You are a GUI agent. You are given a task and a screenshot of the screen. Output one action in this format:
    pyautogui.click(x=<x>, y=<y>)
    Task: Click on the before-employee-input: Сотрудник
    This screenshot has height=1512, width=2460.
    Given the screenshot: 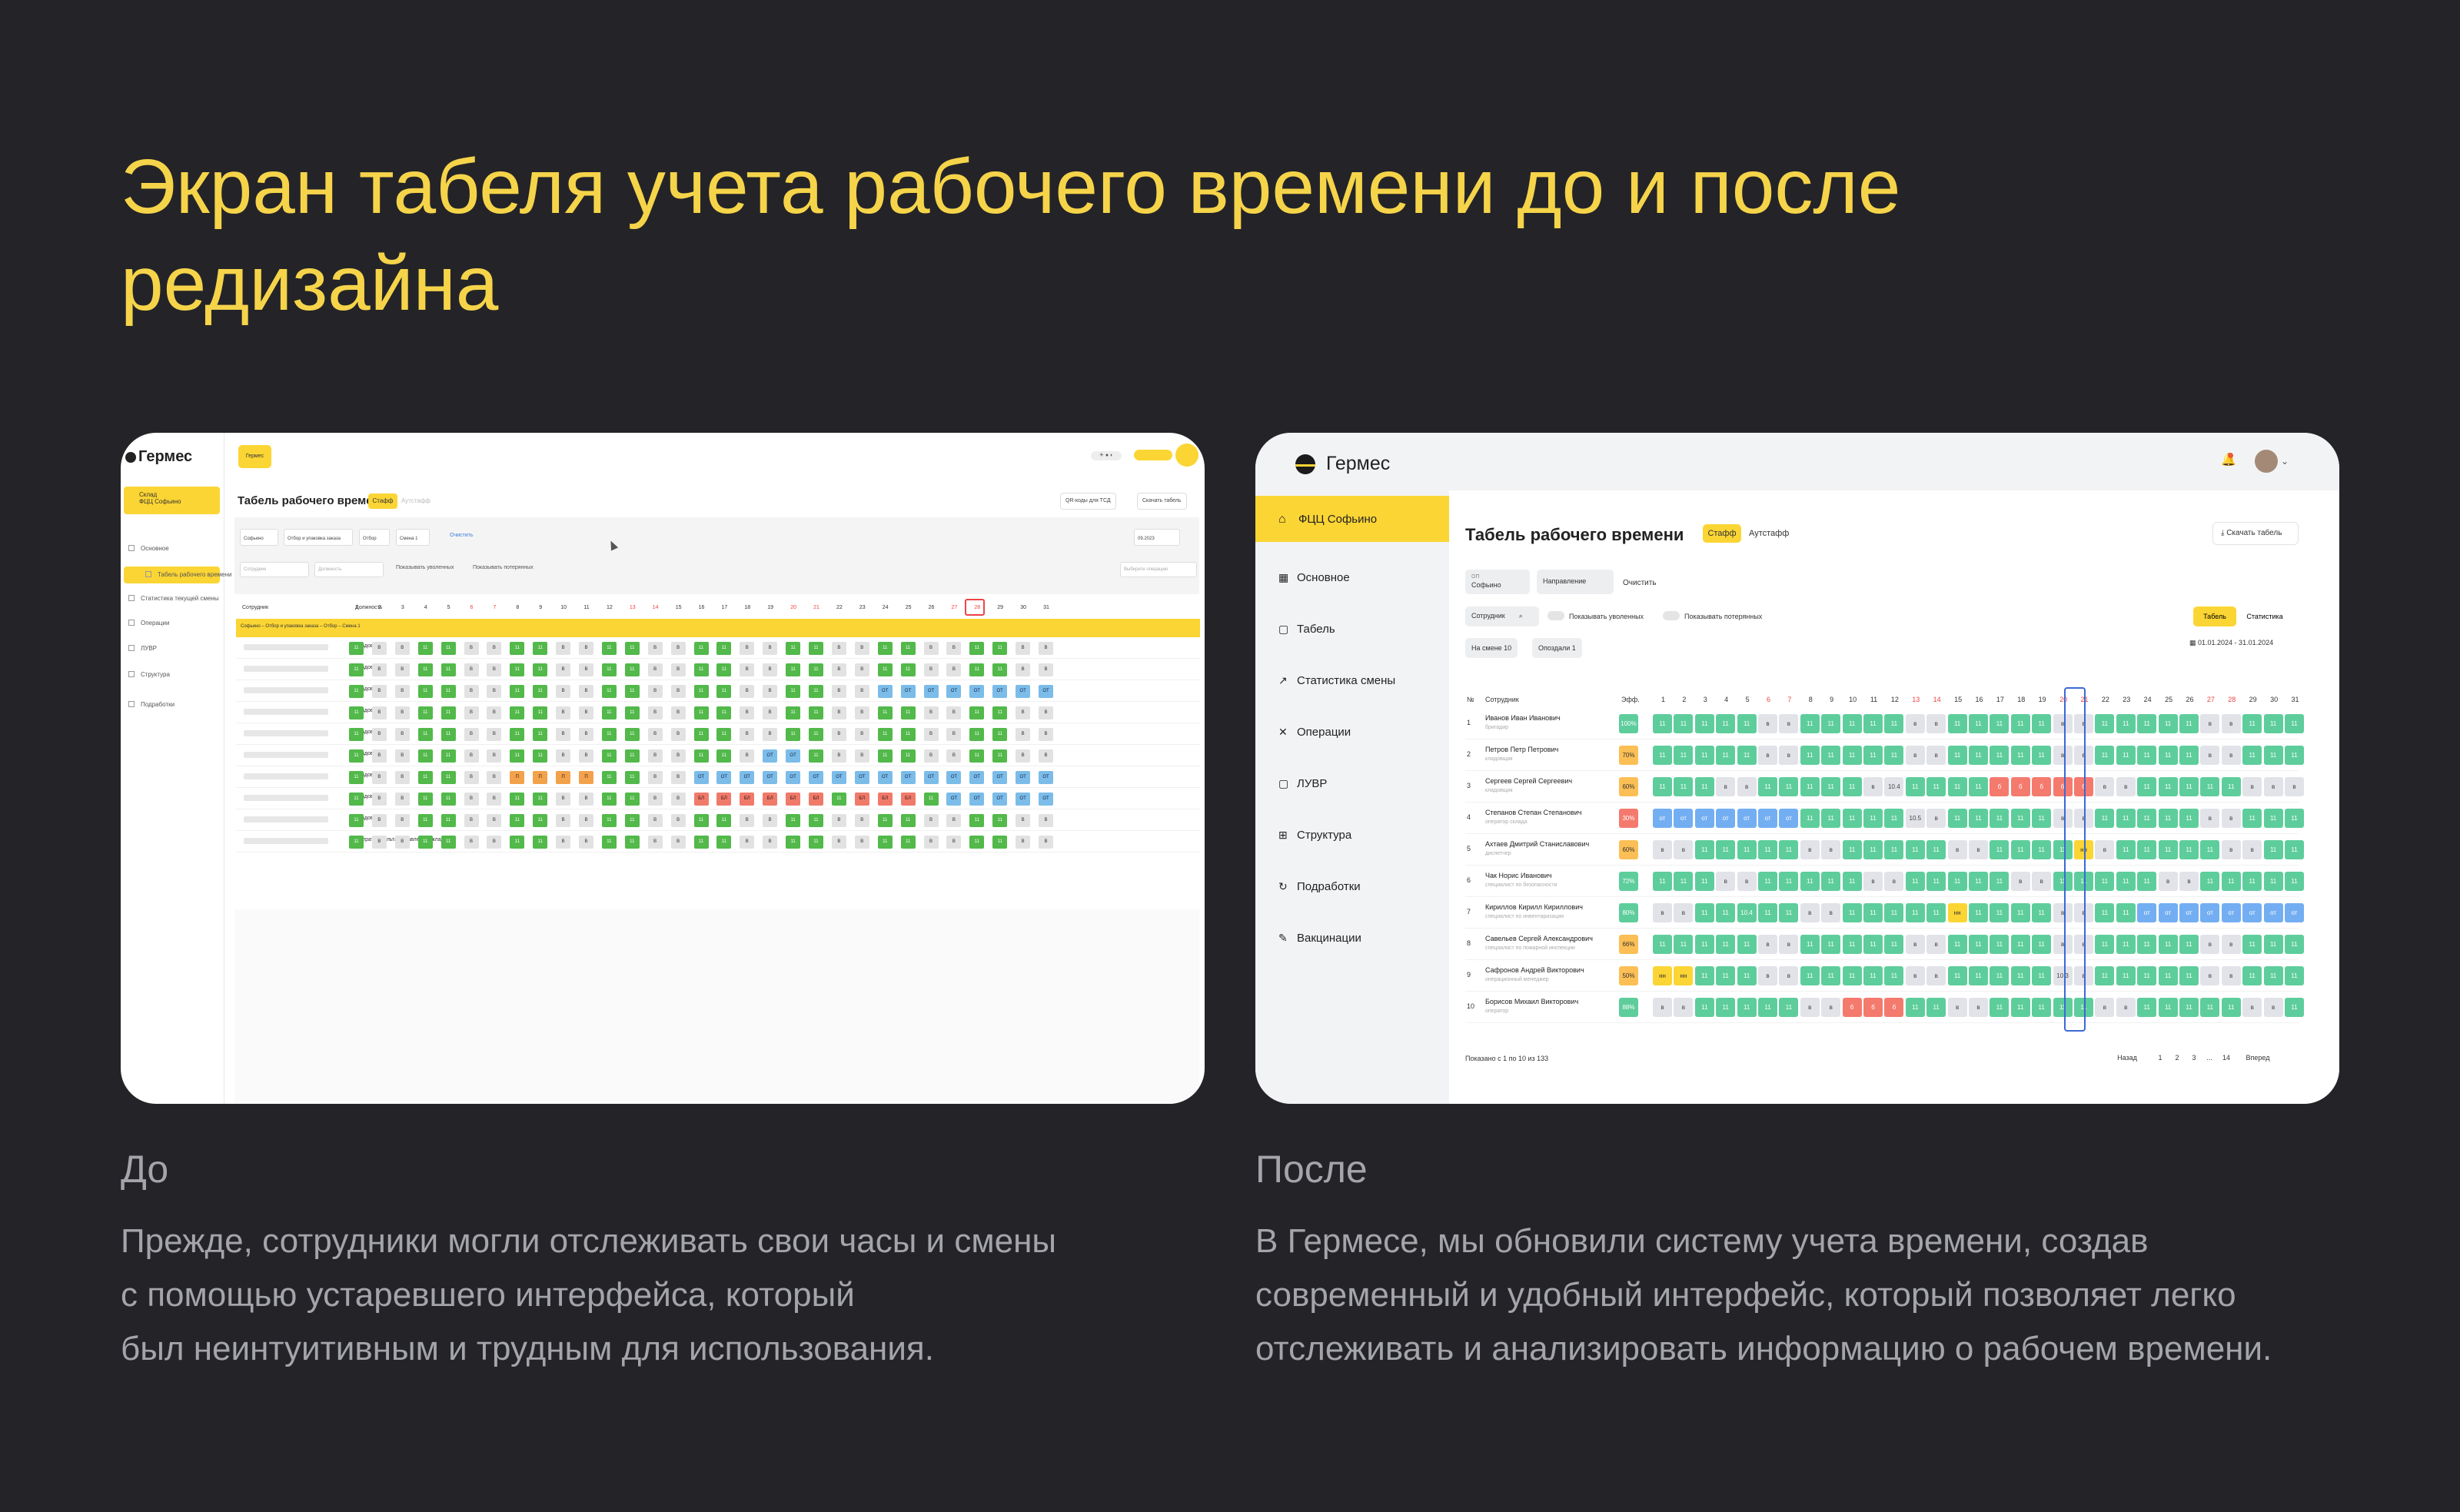 What is the action you would take?
    pyautogui.click(x=274, y=569)
    